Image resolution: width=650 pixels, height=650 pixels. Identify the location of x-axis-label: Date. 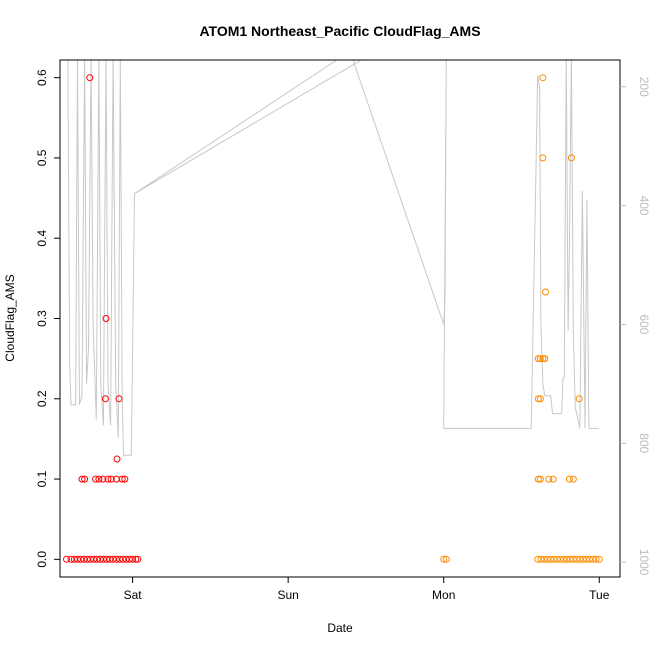
(340, 628).